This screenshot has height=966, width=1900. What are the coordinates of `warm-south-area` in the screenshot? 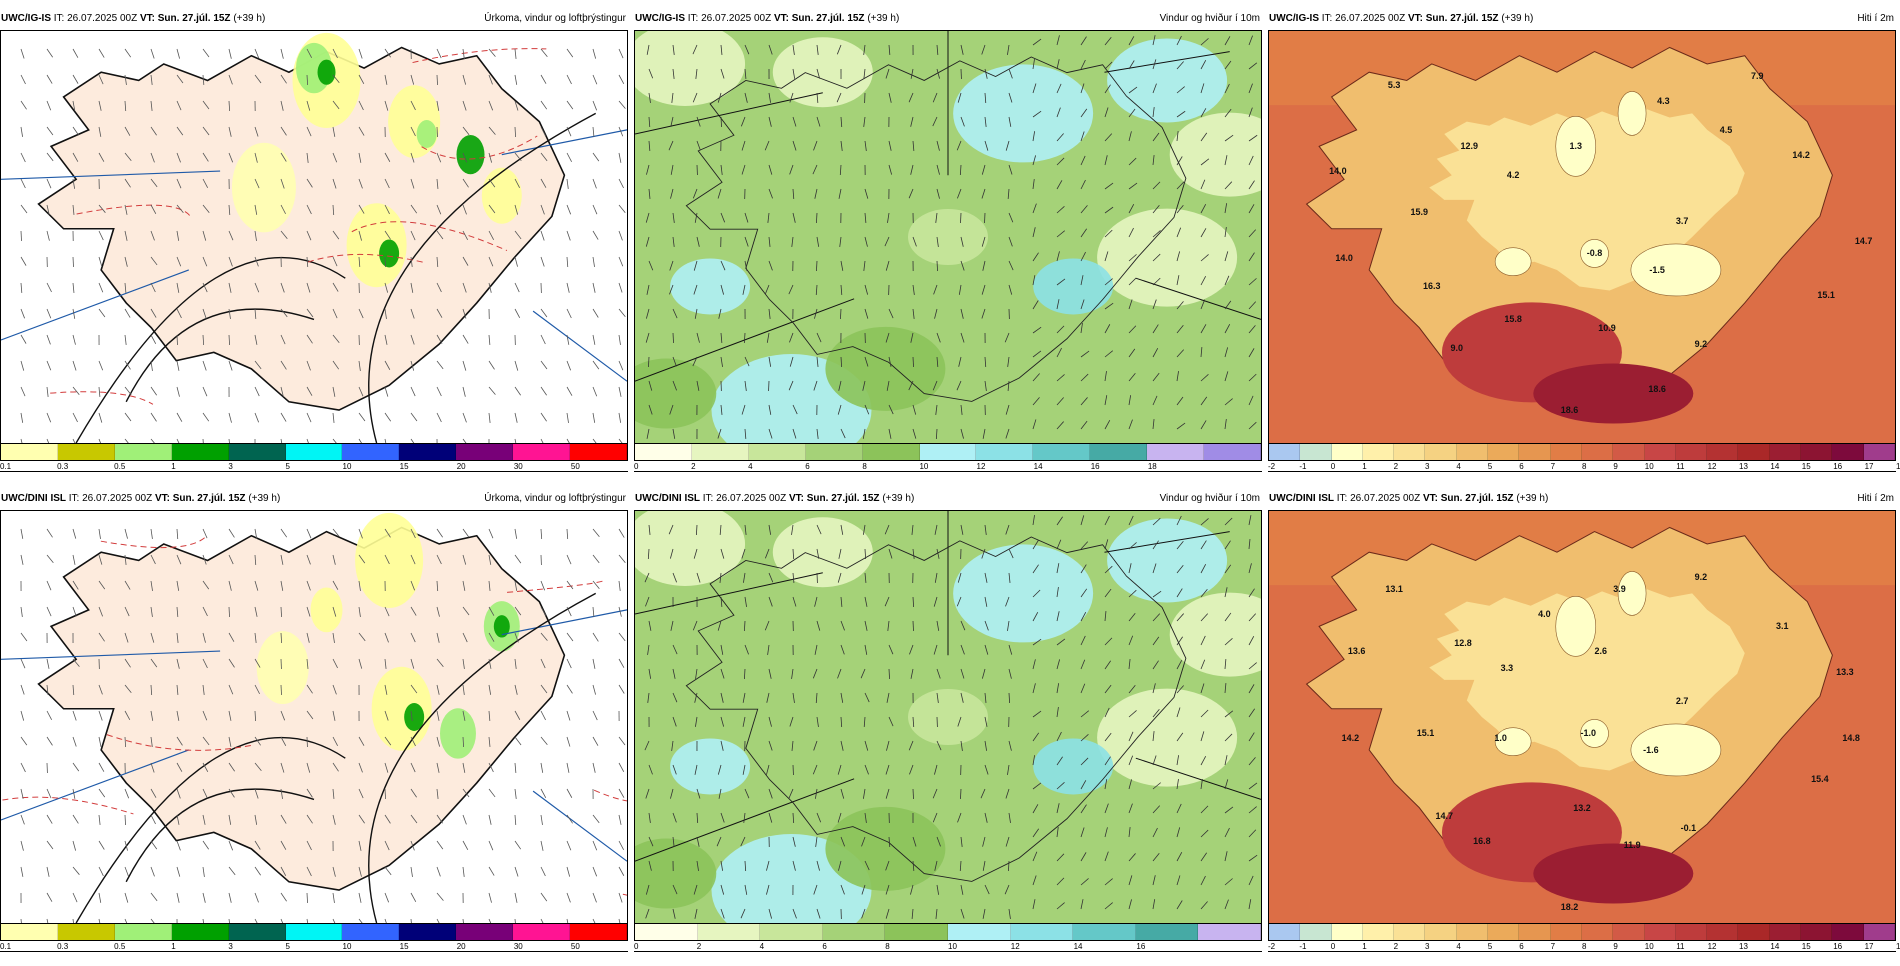 It's located at (1613, 394).